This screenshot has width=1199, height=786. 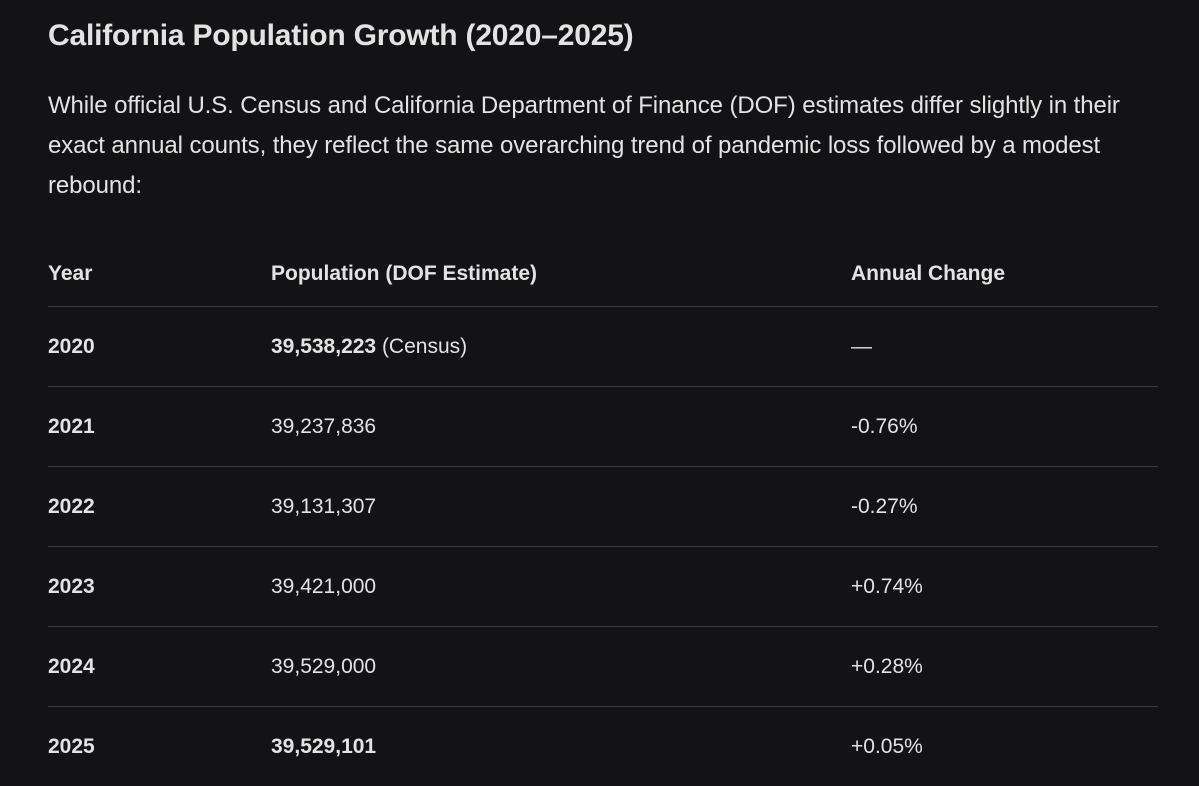 What do you see at coordinates (159, 274) in the screenshot?
I see `header-year: Year` at bounding box center [159, 274].